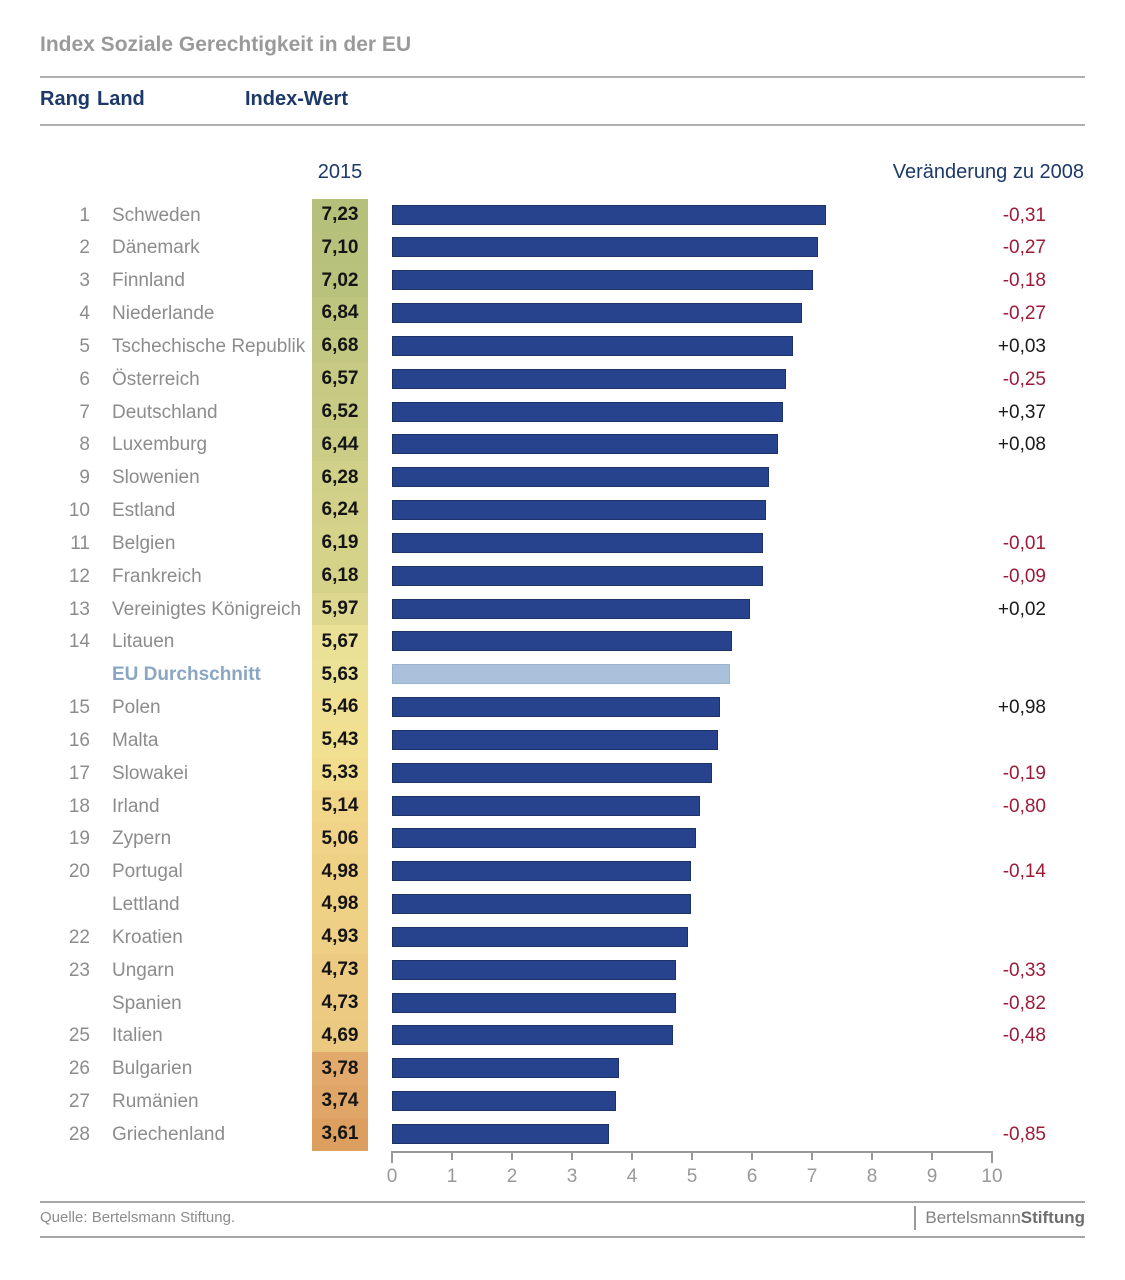  Describe the element at coordinates (988, 172) in the screenshot. I see `change-column-header: Veränderung zu 2008` at that location.